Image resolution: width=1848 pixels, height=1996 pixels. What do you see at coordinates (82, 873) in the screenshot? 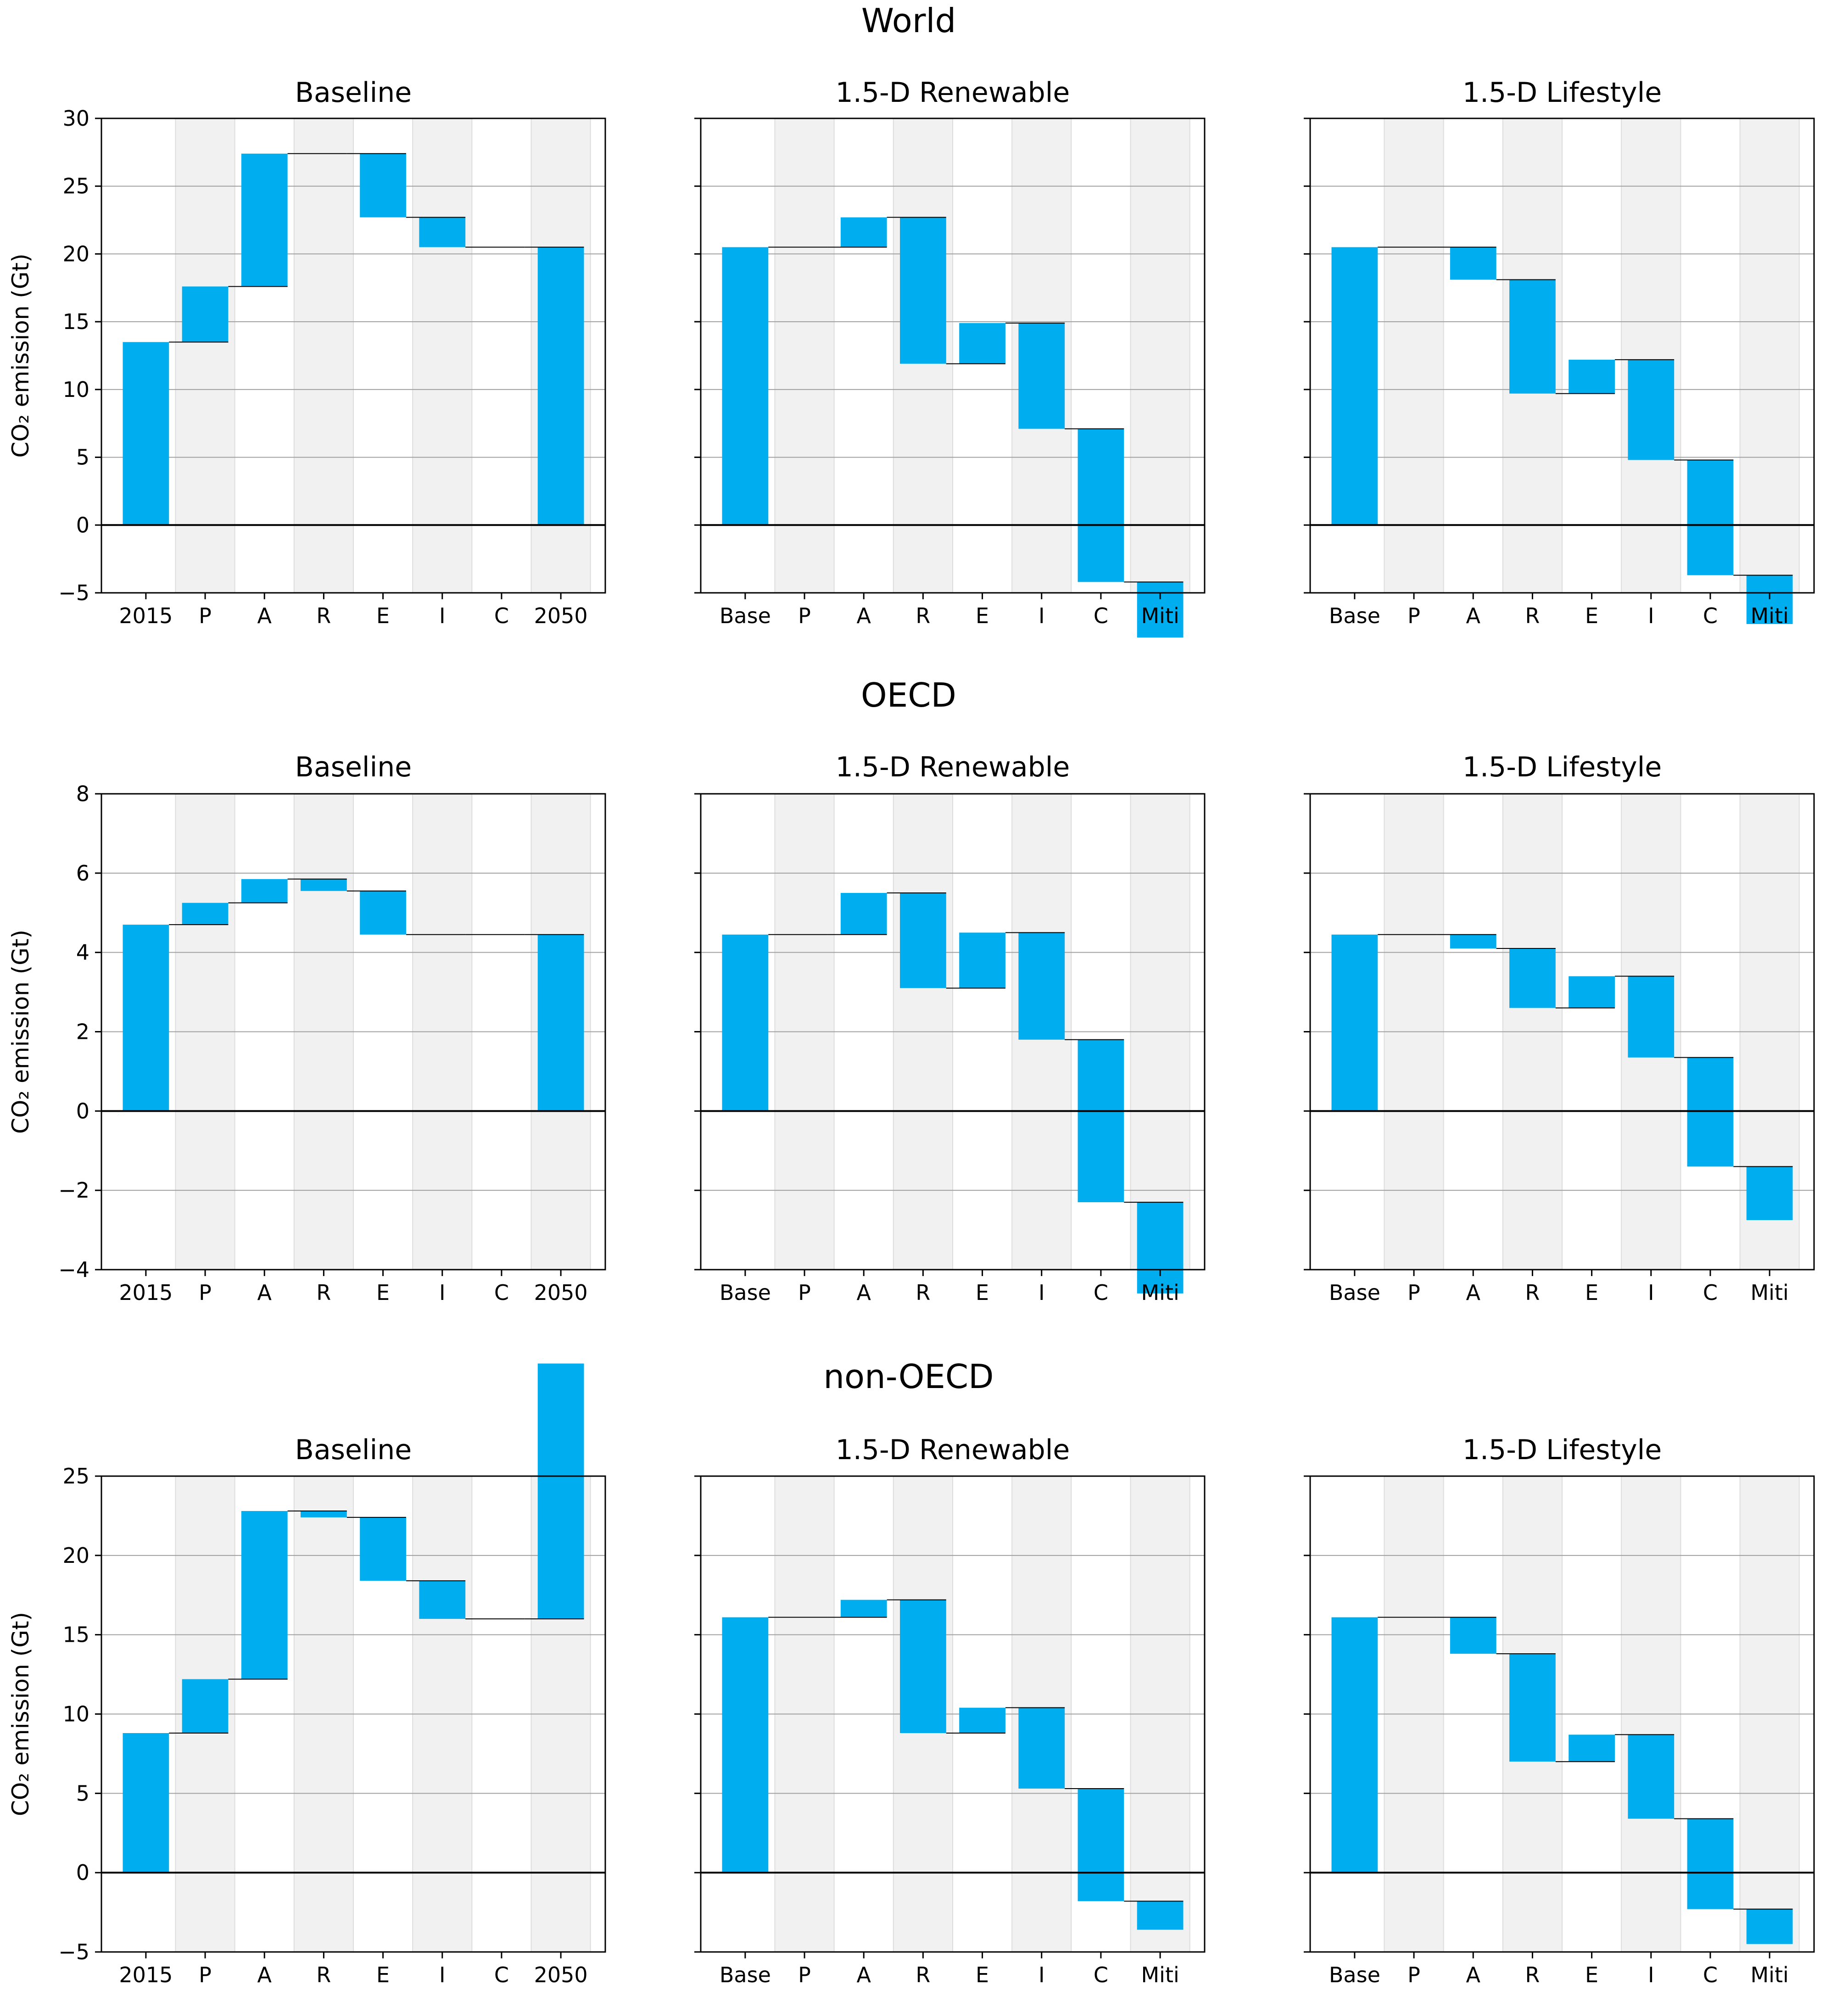
I see `y-tick-label: 6` at bounding box center [82, 873].